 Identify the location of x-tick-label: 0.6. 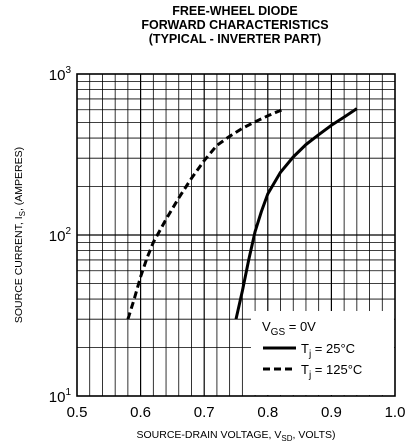
(140, 412).